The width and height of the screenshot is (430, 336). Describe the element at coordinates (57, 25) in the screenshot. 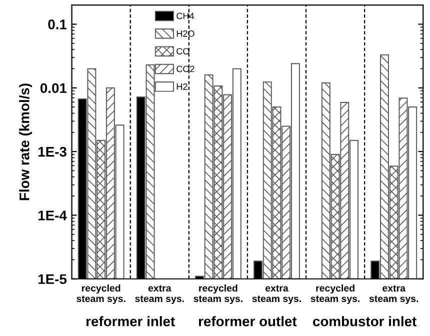

I see `y-tick-label: 0.1` at that location.